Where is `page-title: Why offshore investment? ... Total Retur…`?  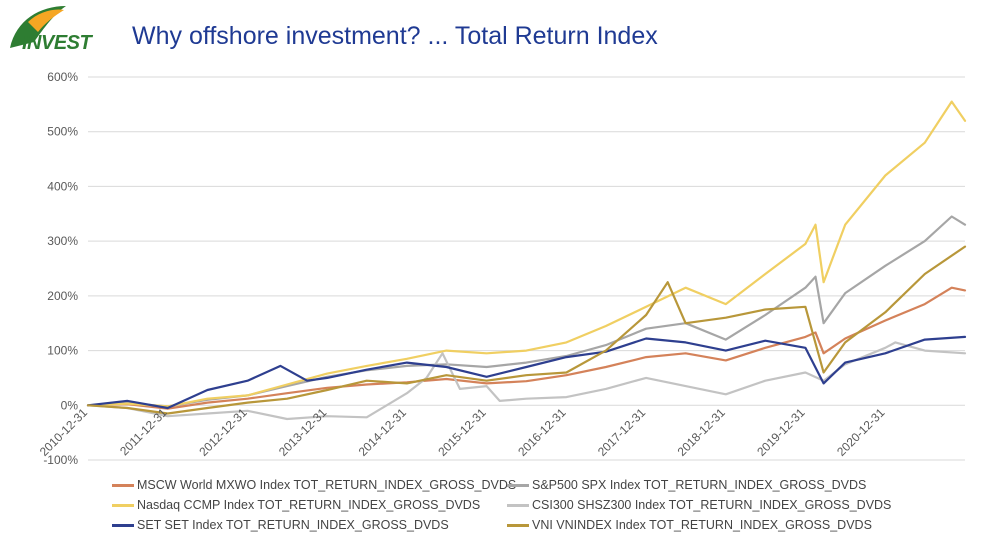
page-title: Why offshore investment? ... Total Retur… is located at coordinates (395, 36).